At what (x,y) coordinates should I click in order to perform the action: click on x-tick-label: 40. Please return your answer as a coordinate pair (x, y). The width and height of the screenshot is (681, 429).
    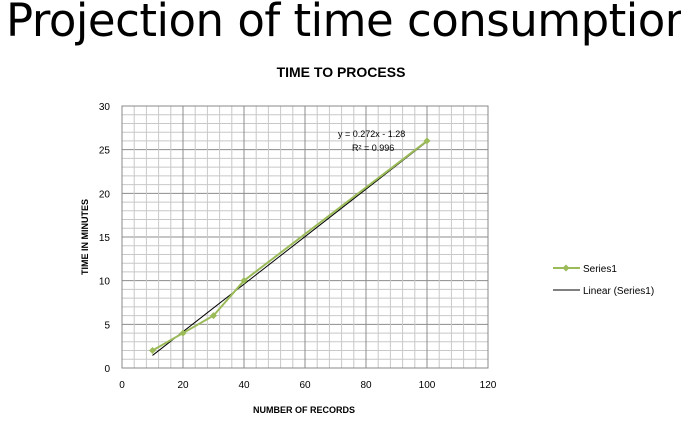
    Looking at the image, I should click on (244, 385).